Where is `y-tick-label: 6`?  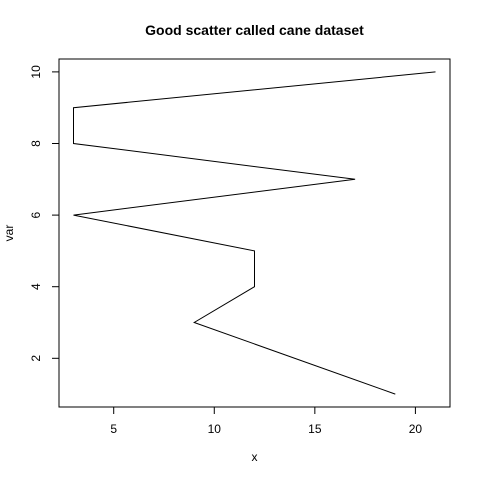
y-tick-label: 6 is located at coordinates (36, 214).